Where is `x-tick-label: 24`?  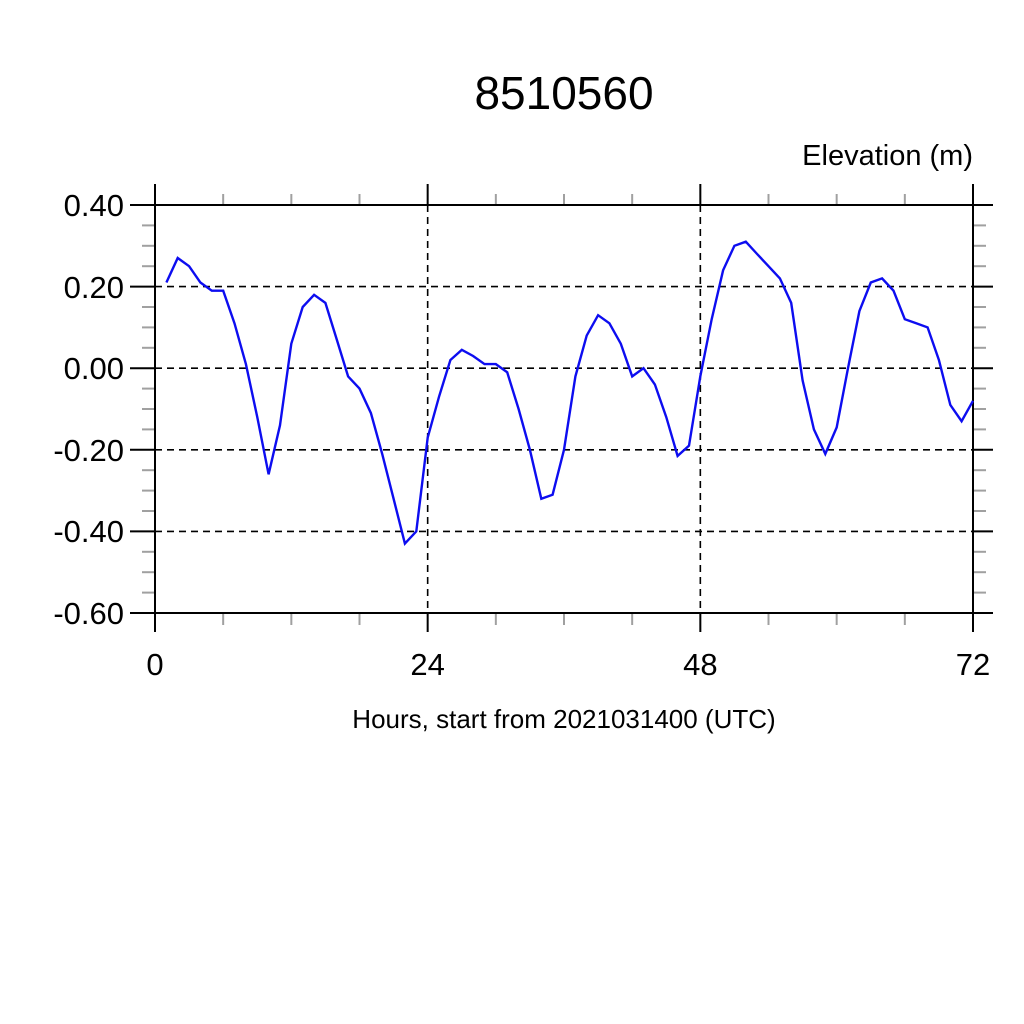
x-tick-label: 24 is located at coordinates (427, 664).